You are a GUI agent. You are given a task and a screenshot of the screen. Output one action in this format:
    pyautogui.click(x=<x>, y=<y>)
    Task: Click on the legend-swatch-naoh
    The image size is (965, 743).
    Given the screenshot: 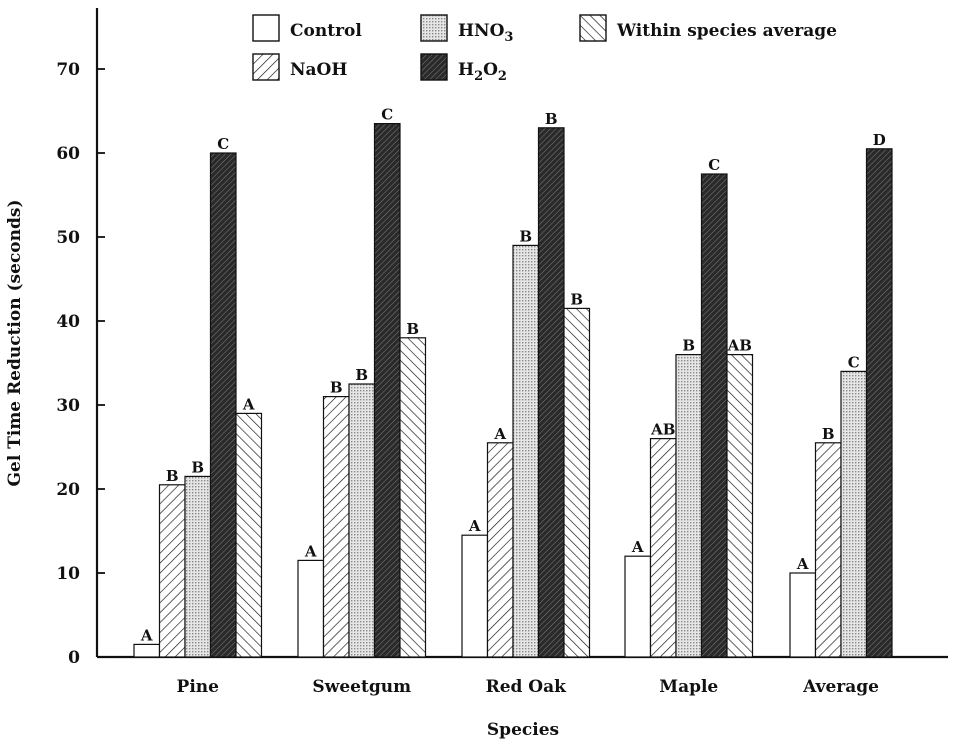 What is the action you would take?
    pyautogui.click(x=266, y=67)
    